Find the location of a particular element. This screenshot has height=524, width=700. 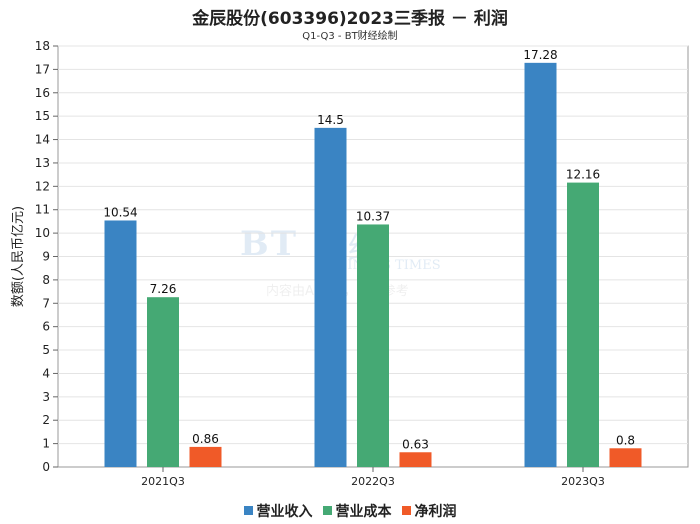

bar-2021Q3-营业收入 is located at coordinates (120, 343).